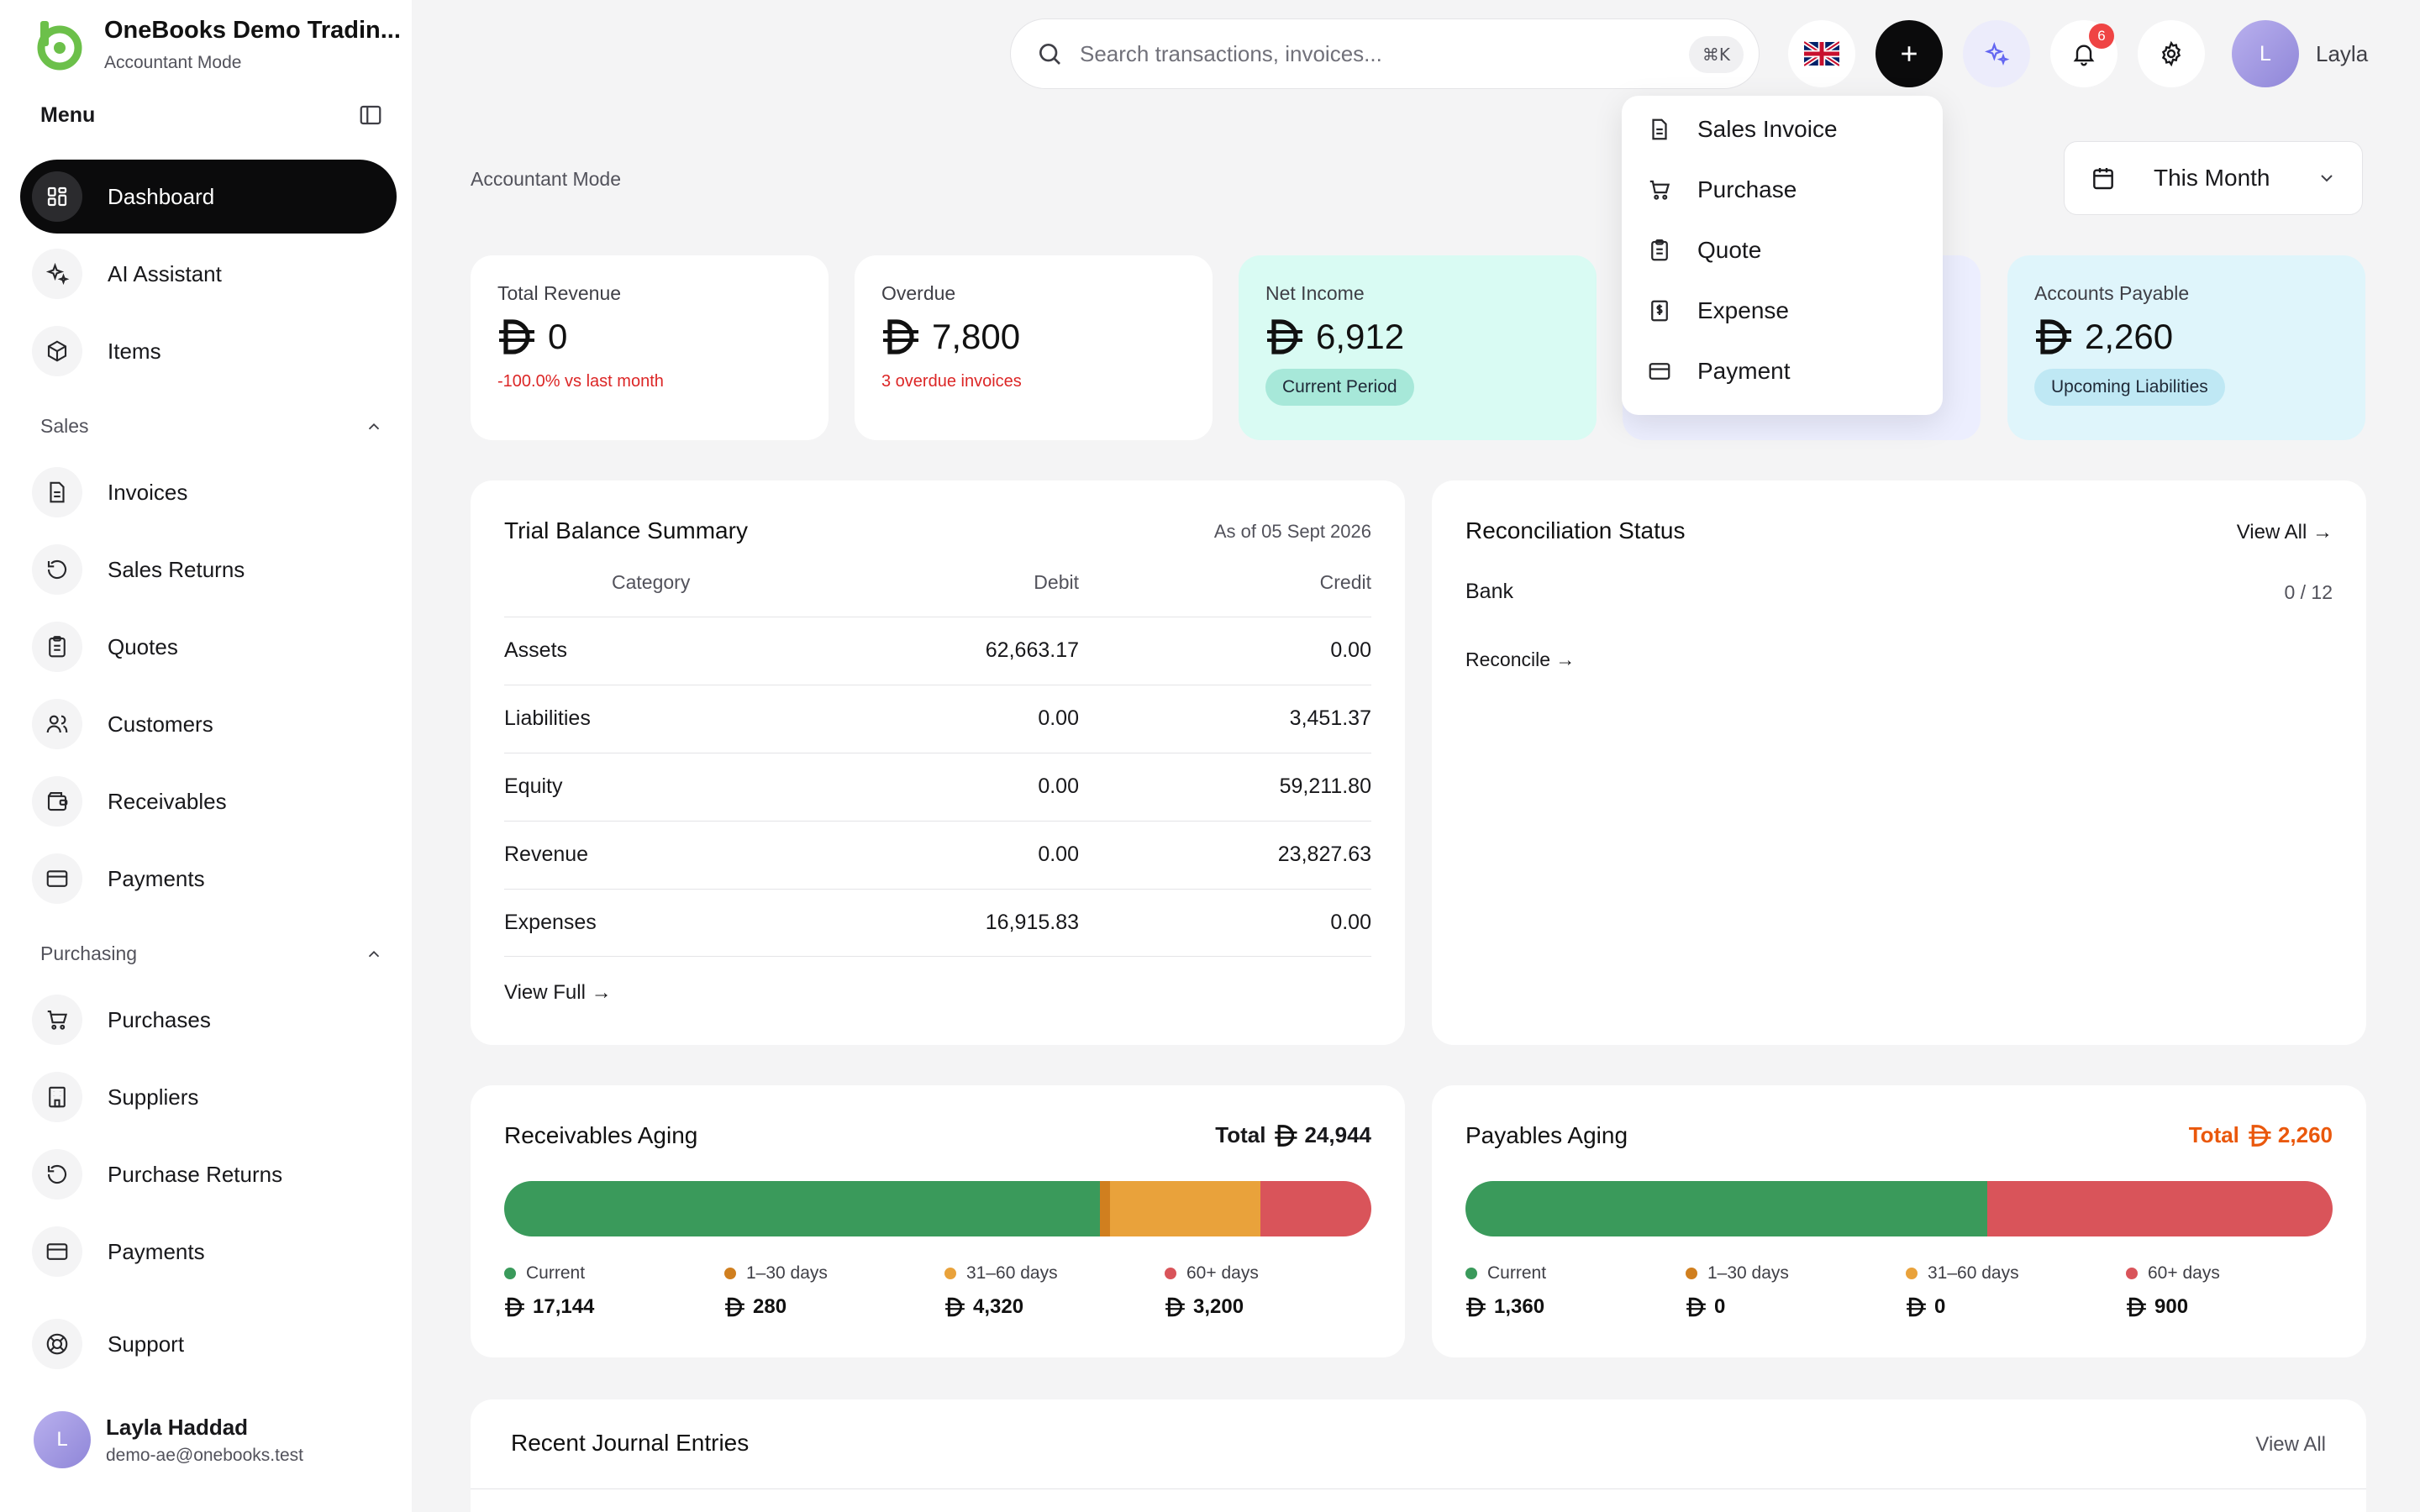 The image size is (2420, 1512). Describe the element at coordinates (1350, 922) in the screenshot. I see `cell-credit: 0.00` at that location.